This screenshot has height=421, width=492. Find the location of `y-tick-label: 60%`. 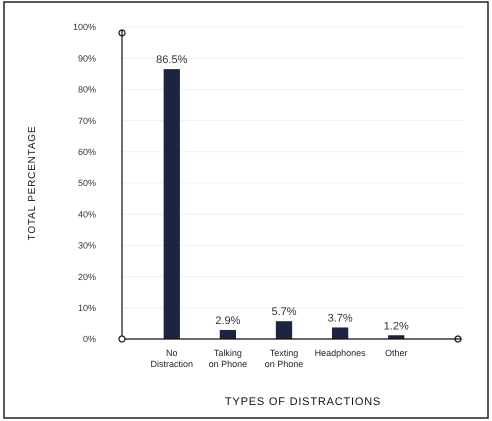

y-tick-label: 60% is located at coordinates (87, 151).